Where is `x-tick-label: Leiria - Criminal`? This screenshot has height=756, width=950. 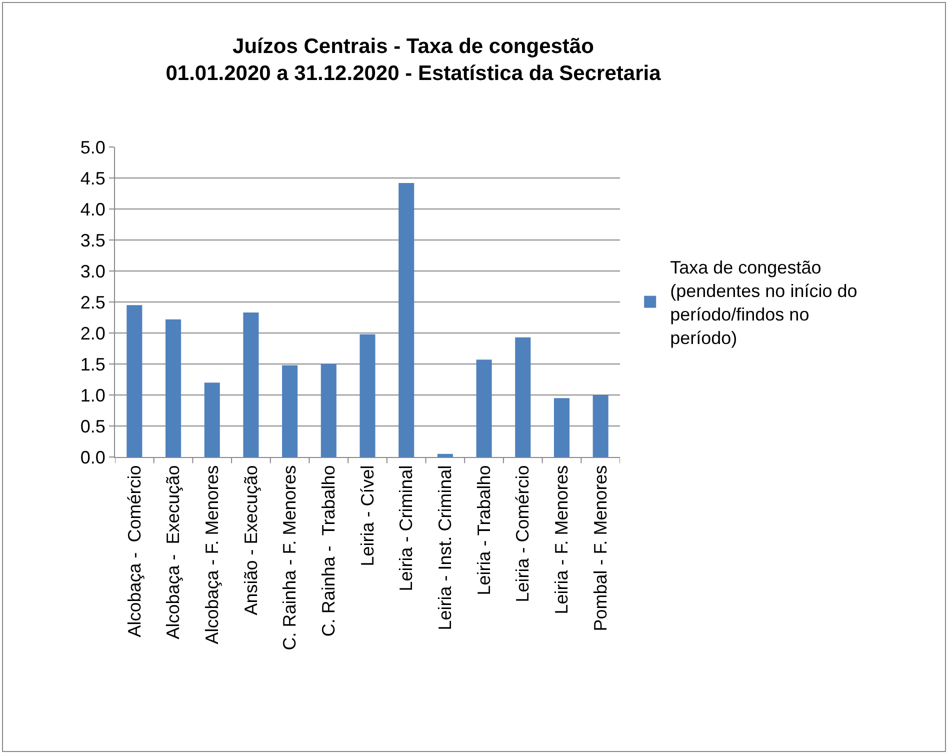 x-tick-label: Leiria - Criminal is located at coordinates (406, 528).